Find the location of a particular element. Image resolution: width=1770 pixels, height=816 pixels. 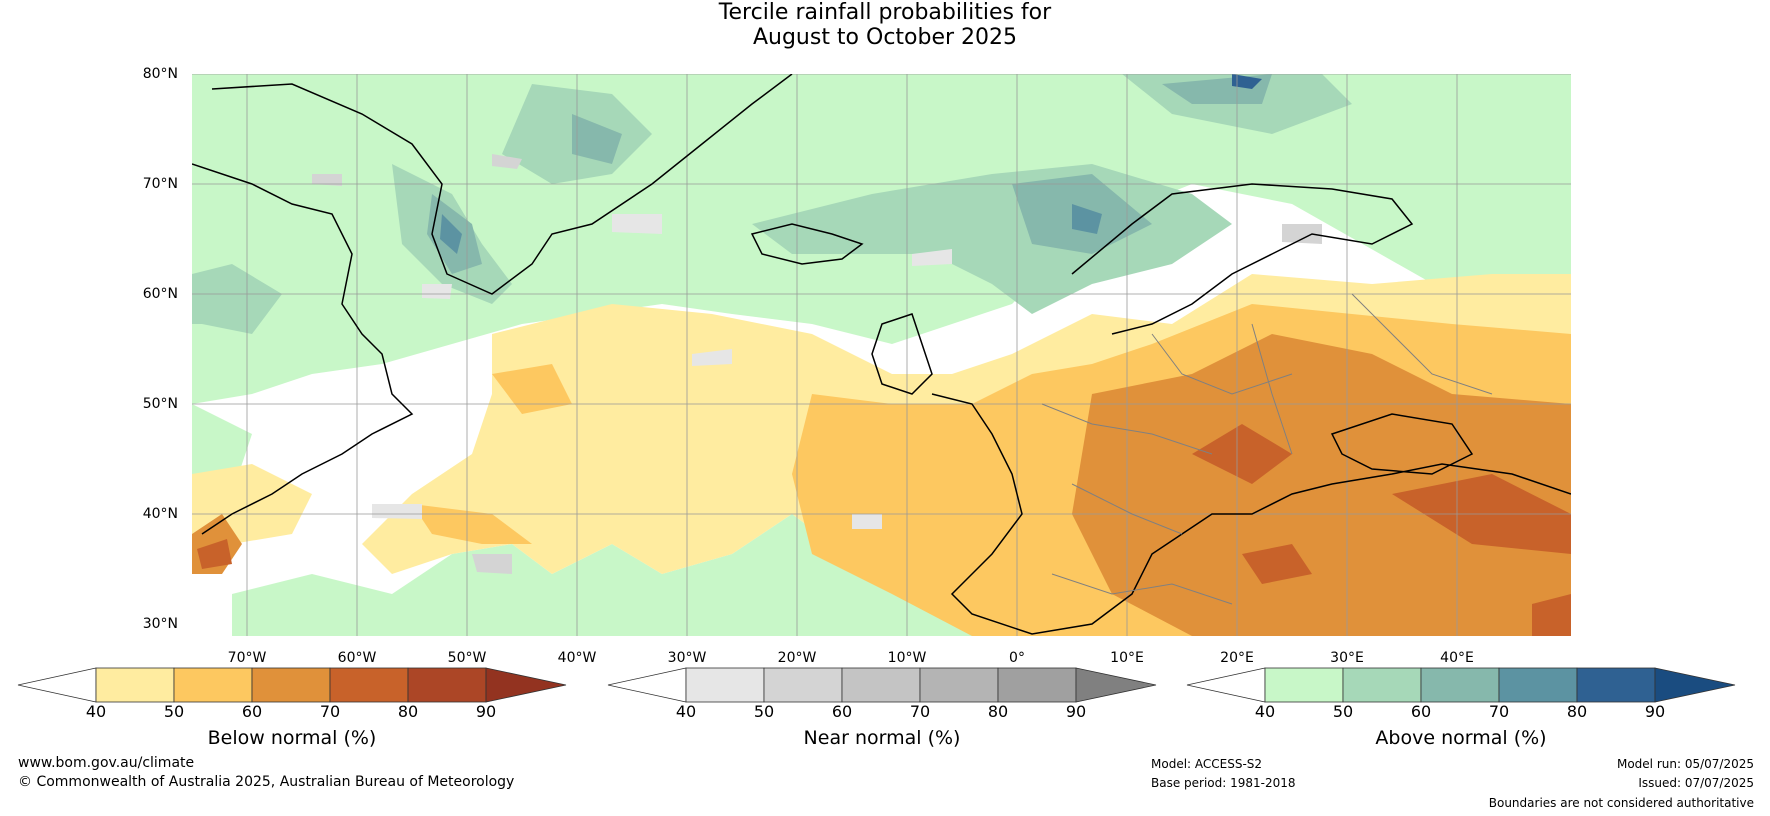

lon-label-70w: 70°W is located at coordinates (247, 658).